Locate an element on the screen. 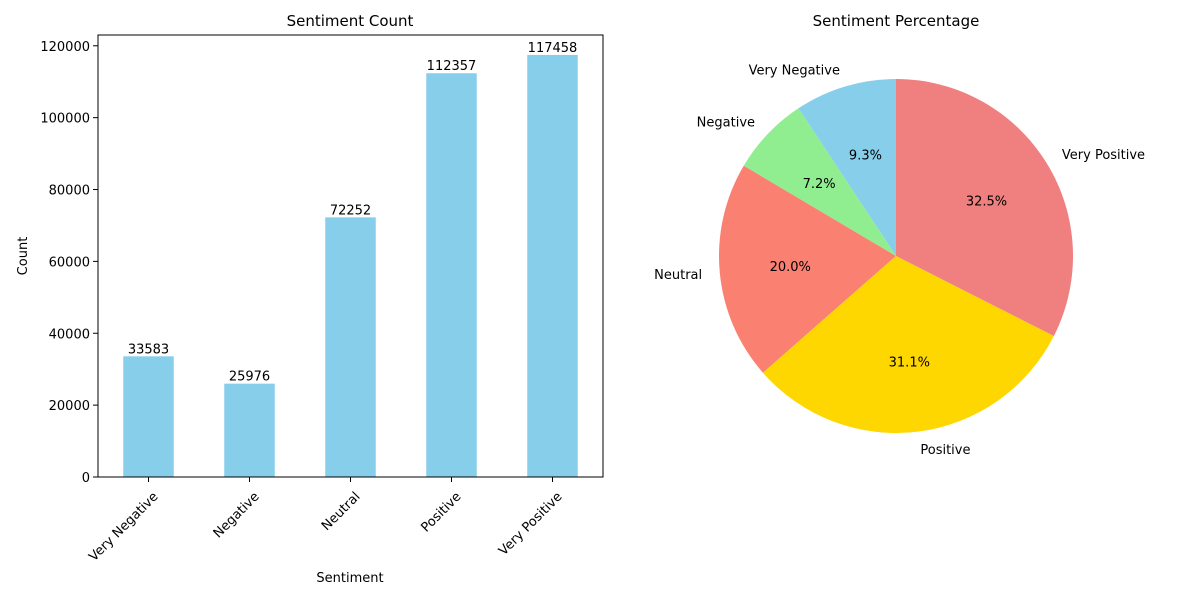 This screenshot has width=1200, height=604. y-tick-label: 100000 is located at coordinates (65, 119).